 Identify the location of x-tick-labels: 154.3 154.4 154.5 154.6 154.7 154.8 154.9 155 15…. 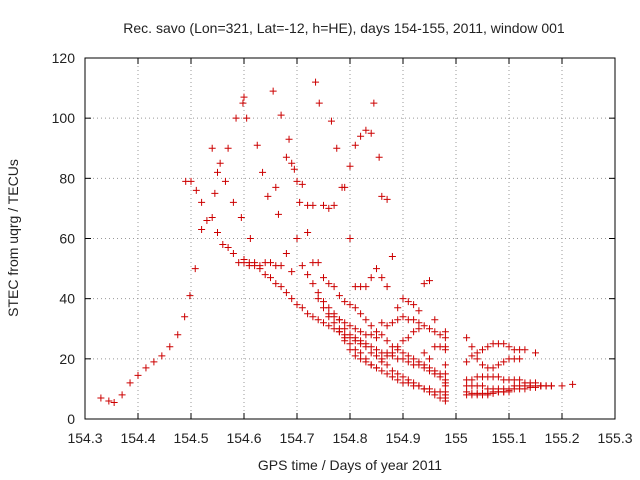
(349, 438).